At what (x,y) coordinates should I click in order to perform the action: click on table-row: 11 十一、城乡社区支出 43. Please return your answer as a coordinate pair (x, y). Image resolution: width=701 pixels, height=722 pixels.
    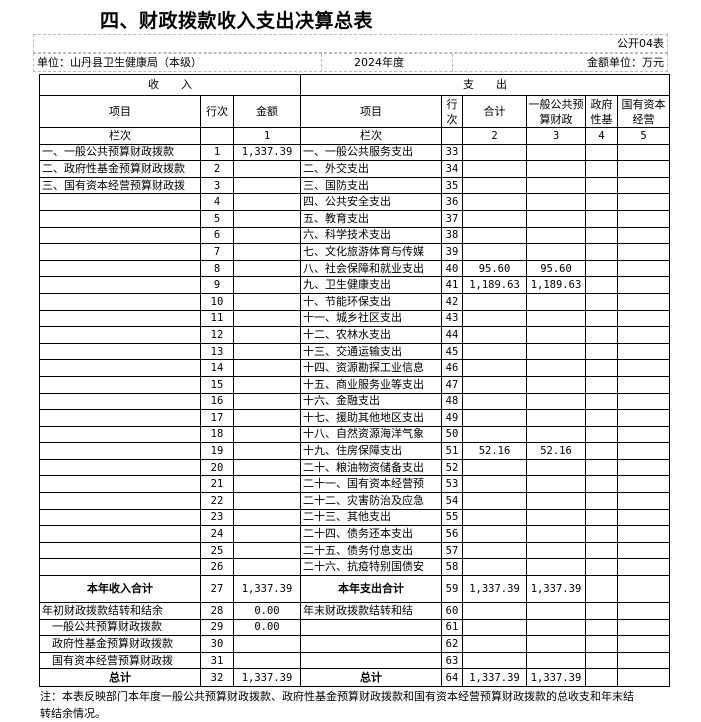
    Looking at the image, I should click on (354, 318).